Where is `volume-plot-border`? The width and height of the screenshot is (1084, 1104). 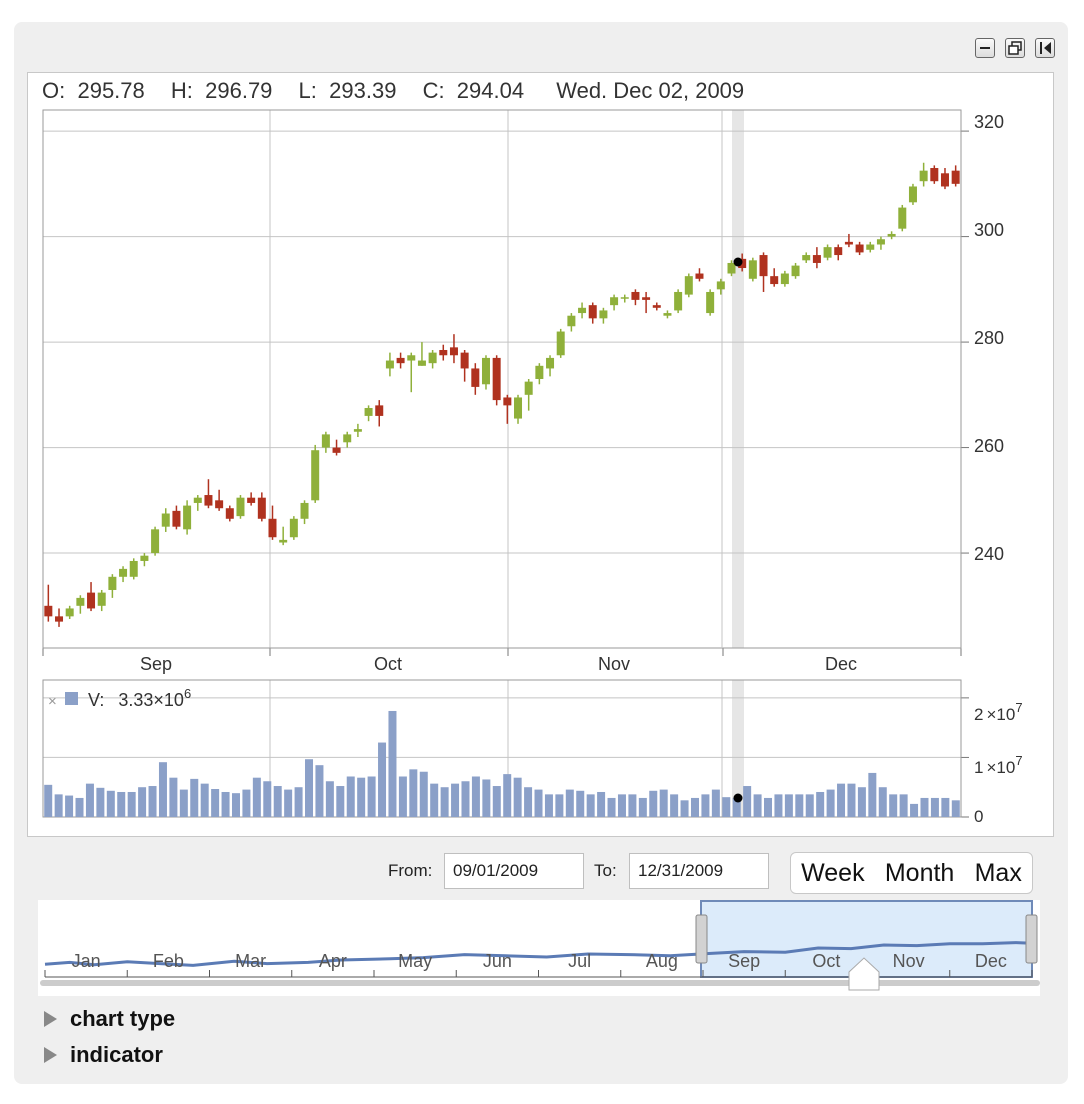 volume-plot-border is located at coordinates (502, 748).